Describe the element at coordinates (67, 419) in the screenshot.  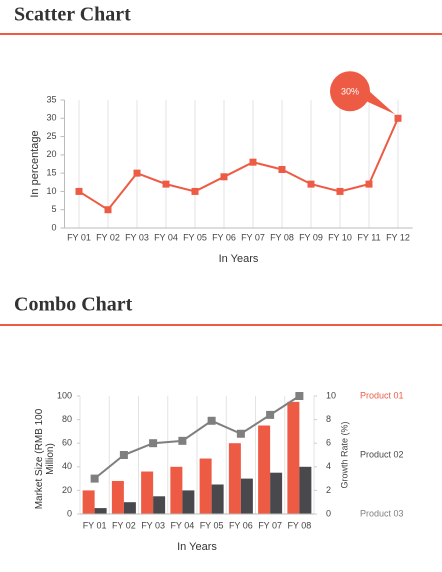
I see `y-tick-label: 80` at that location.